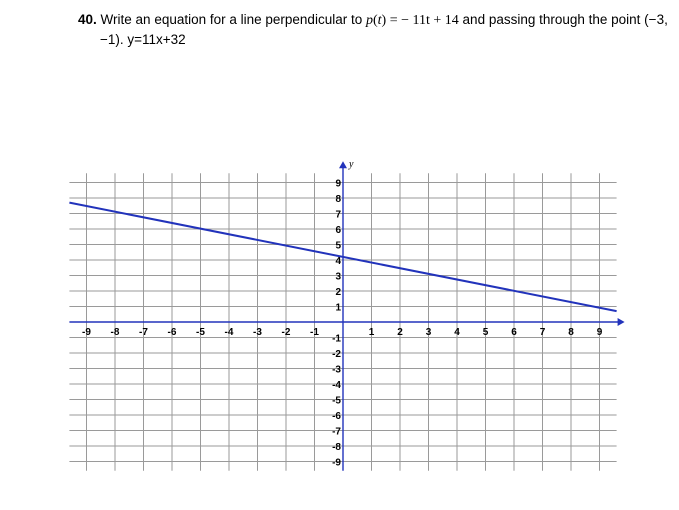  I want to click on y-tick-label: -4, so click(336, 385).